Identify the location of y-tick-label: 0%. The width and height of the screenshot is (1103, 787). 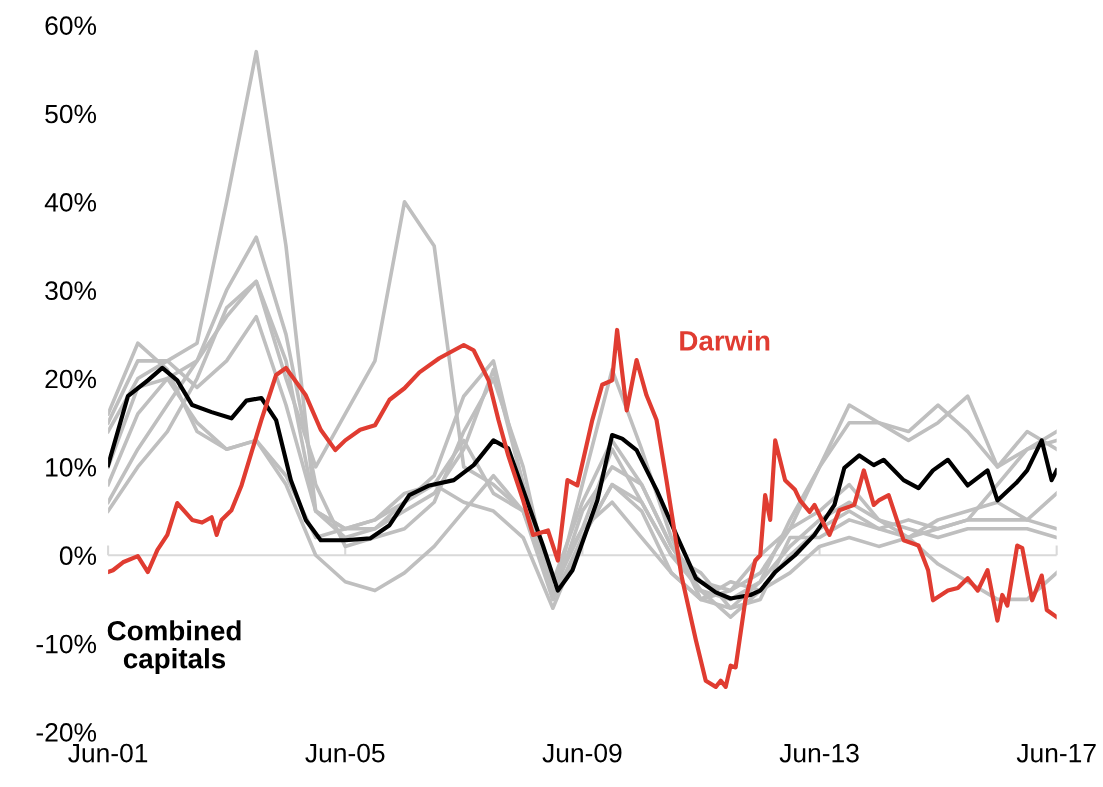
(78, 556).